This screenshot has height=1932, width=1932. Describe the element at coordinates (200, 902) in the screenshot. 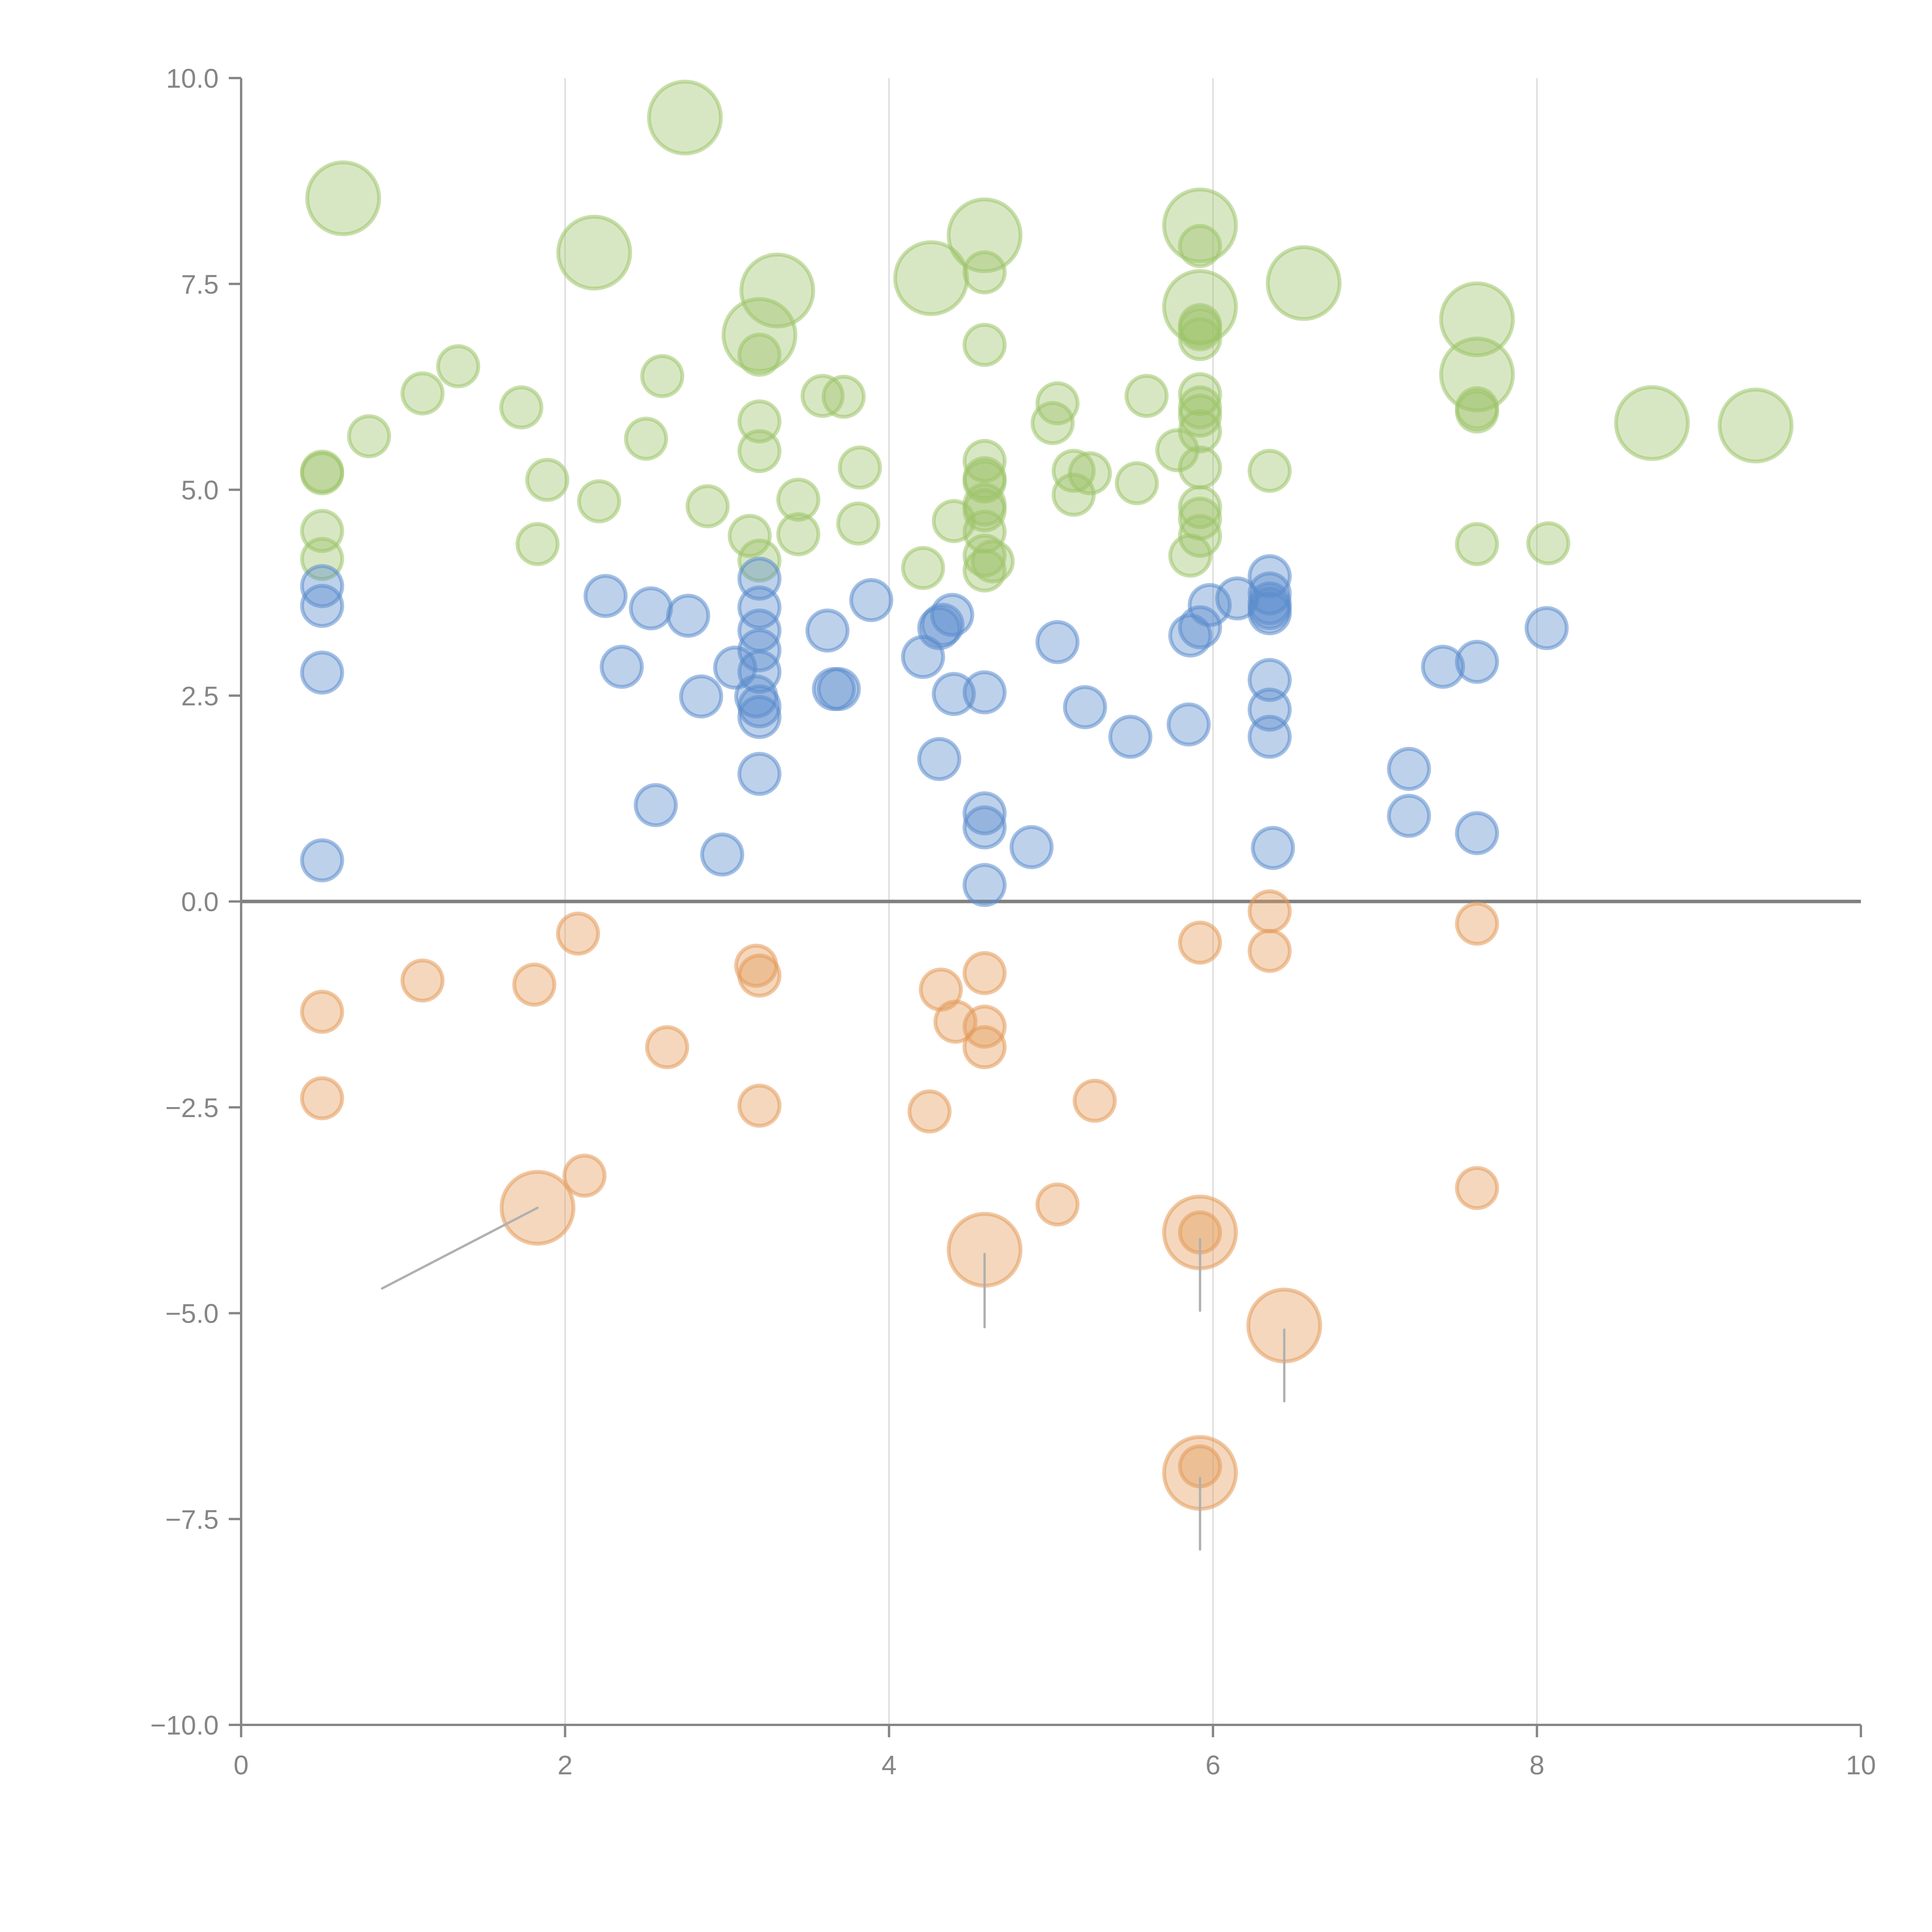

I see `y-tick-label: 0.0` at that location.